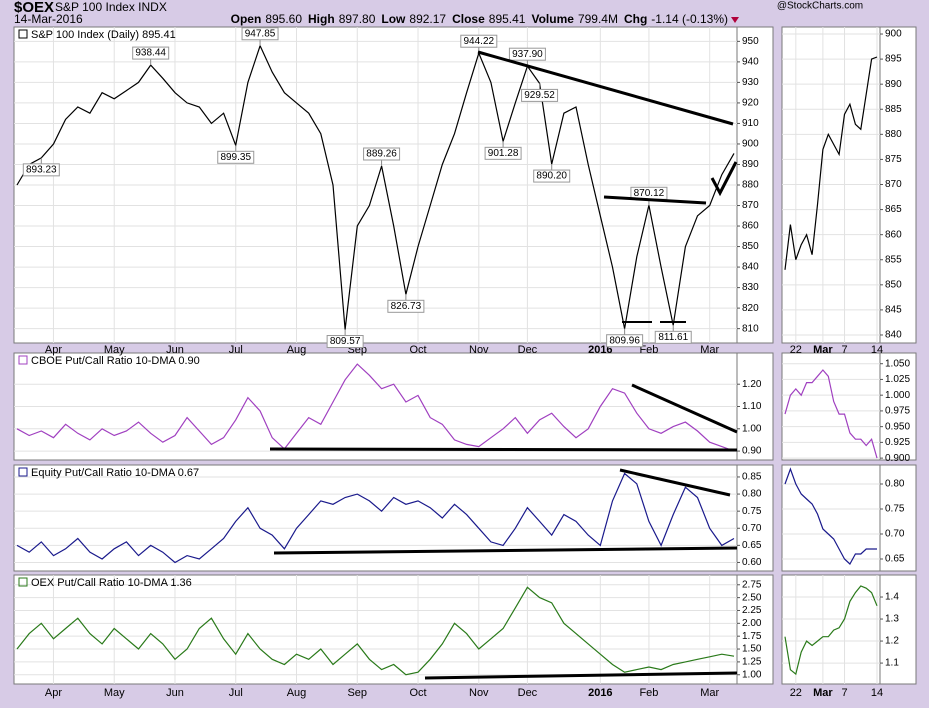 The image size is (929, 708). What do you see at coordinates (893, 84) in the screenshot?
I see `y-tick-label: 890` at bounding box center [893, 84].